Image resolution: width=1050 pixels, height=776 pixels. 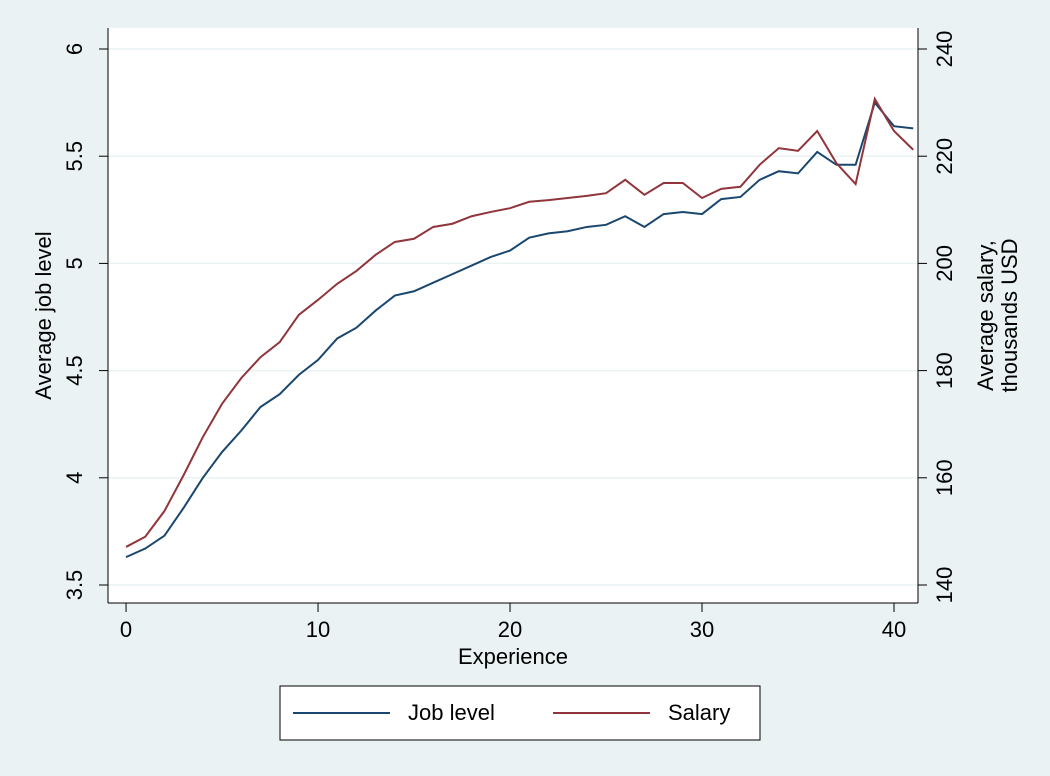 What do you see at coordinates (894, 629) in the screenshot?
I see `x-tick-label: 40` at bounding box center [894, 629].